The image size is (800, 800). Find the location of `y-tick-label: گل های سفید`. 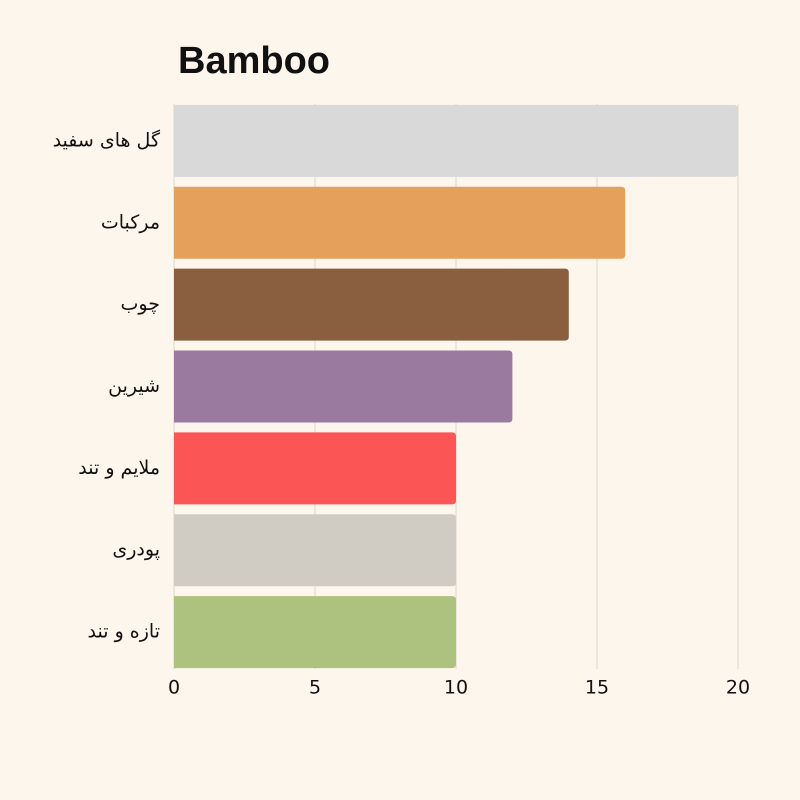

y-tick-label: گل های سفید is located at coordinates (107, 139).